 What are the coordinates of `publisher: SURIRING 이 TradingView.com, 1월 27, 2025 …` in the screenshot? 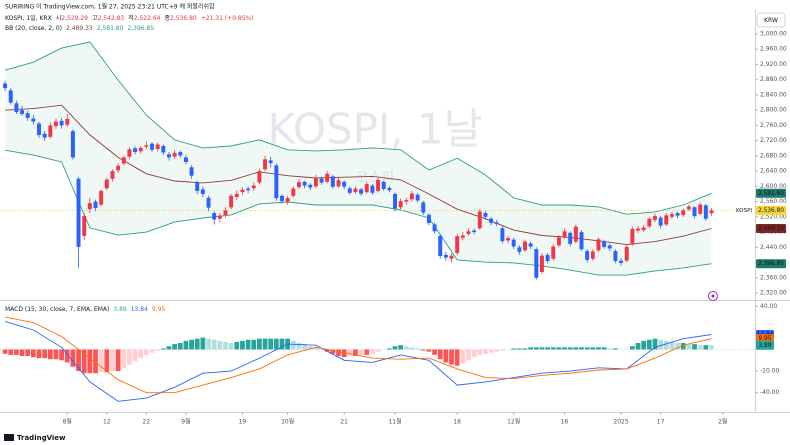 It's located at (110, 7).